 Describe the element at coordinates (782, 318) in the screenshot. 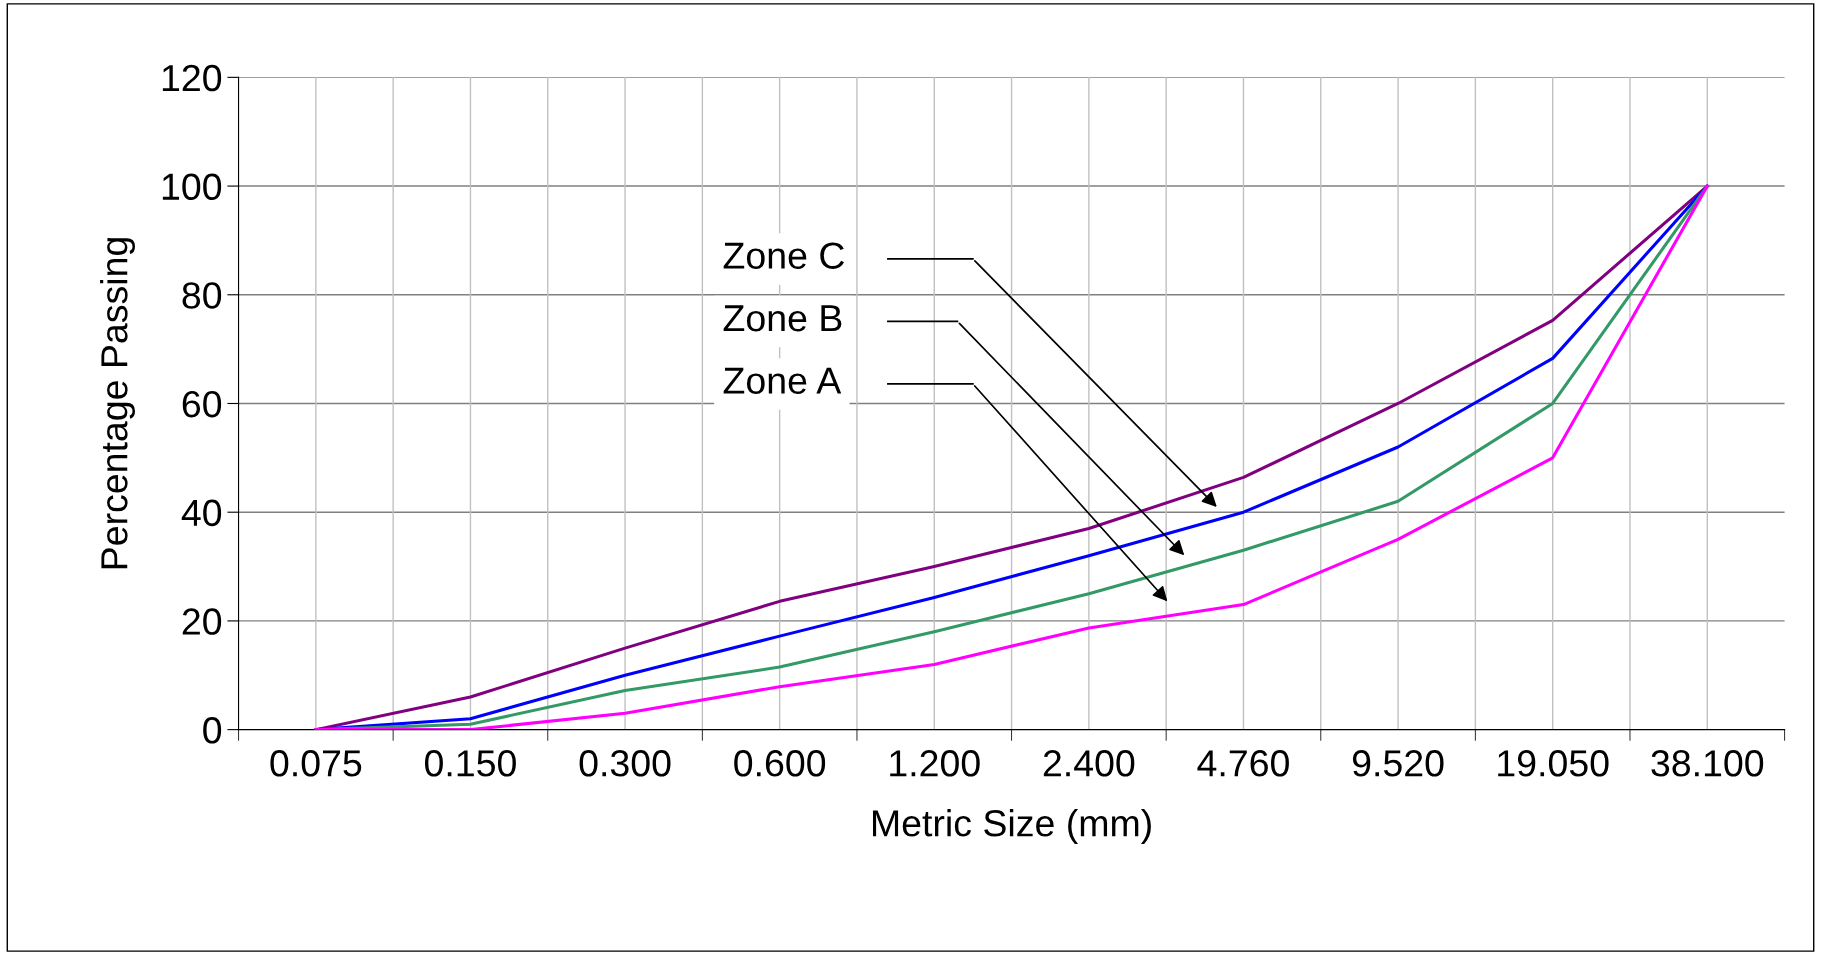

I see `annotation: Zone B` at that location.